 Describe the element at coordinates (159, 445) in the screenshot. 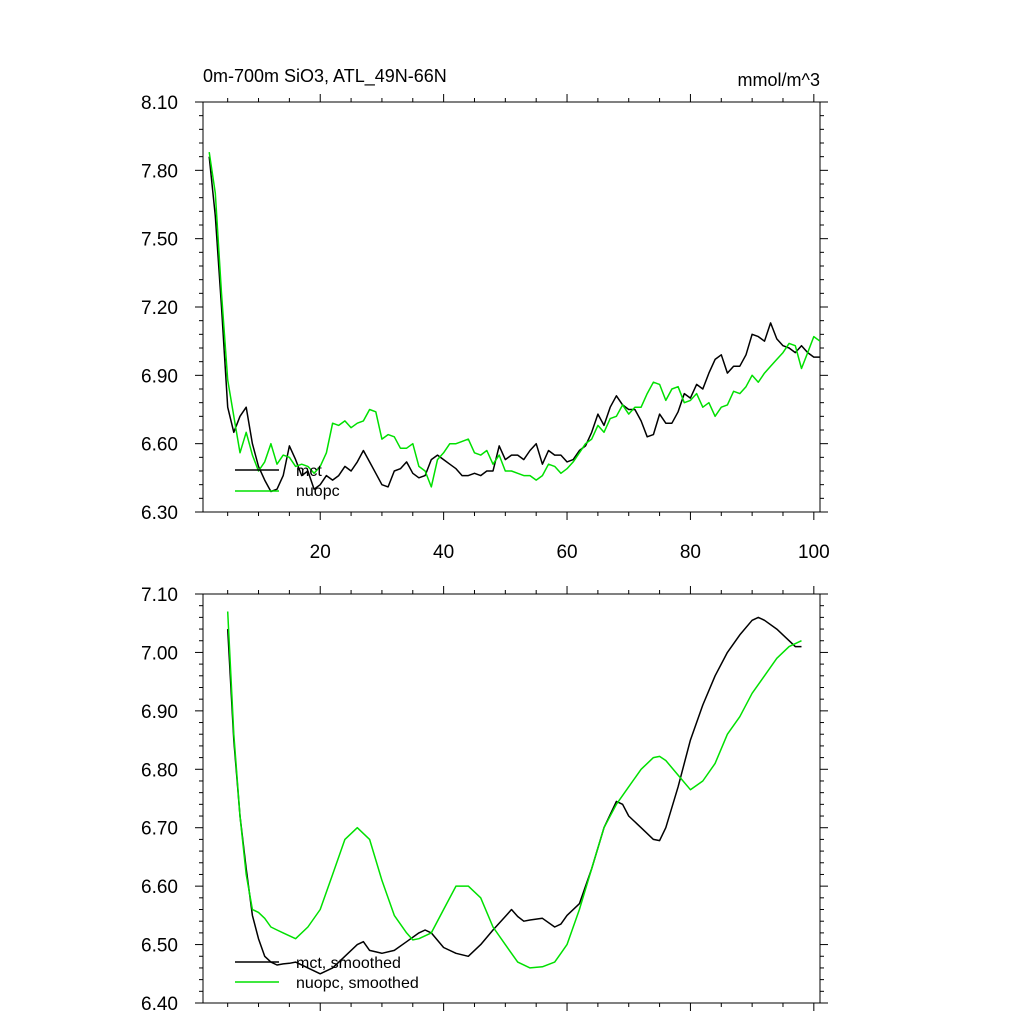

I see `top-ytick-label: 6.60` at that location.